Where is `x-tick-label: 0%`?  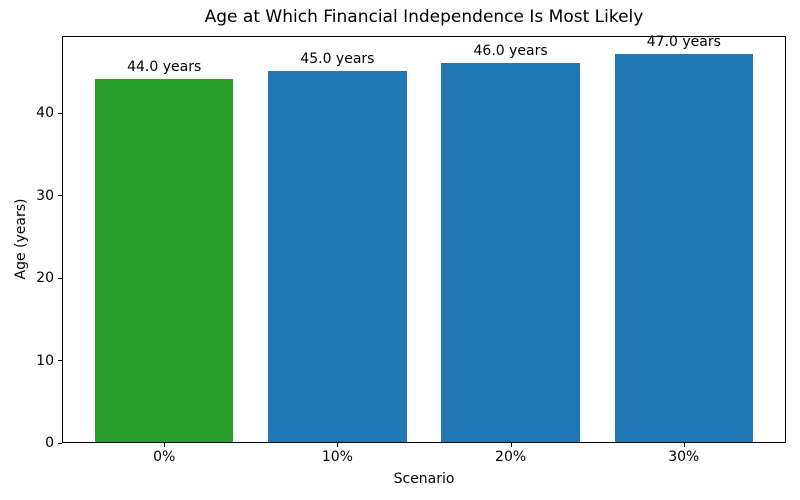 x-tick-label: 0% is located at coordinates (164, 457).